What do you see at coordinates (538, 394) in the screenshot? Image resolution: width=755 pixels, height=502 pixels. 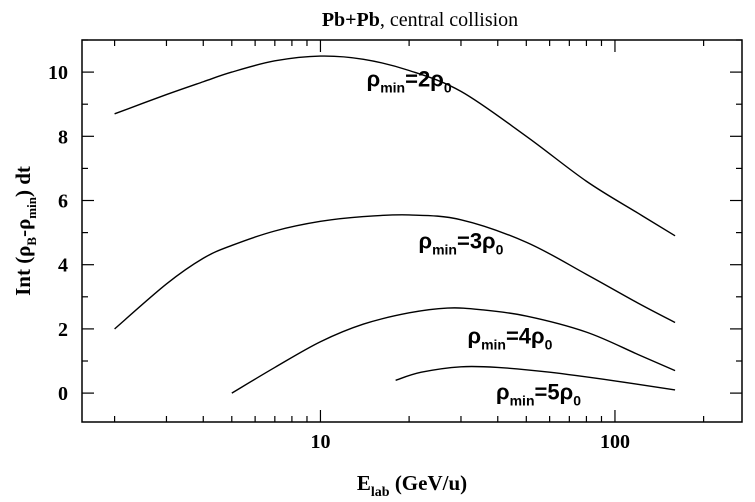 I see `series-label-4: ρmin=5ρ0` at bounding box center [538, 394].